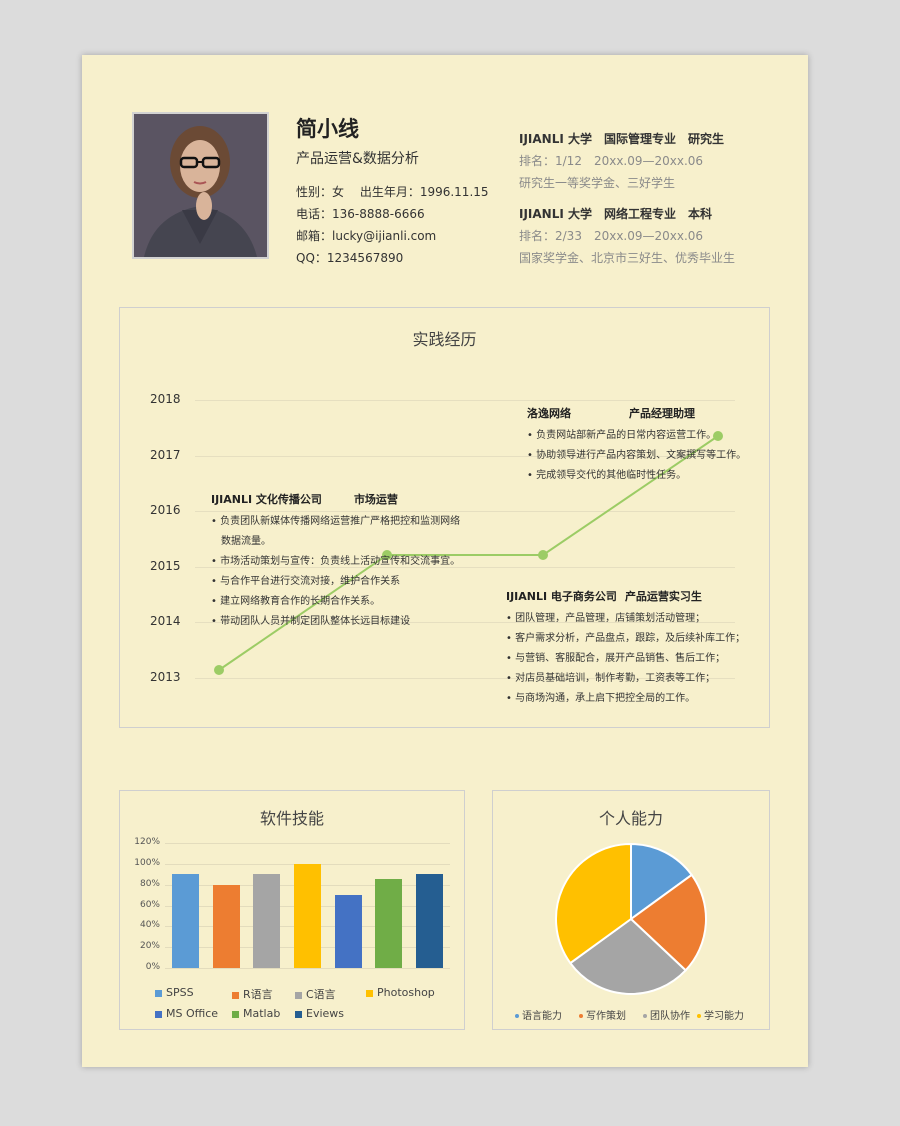 This screenshot has width=900, height=1126. I want to click on job-bullet: • 带动团队人员并制定团队整体长远目标建设, so click(311, 621).